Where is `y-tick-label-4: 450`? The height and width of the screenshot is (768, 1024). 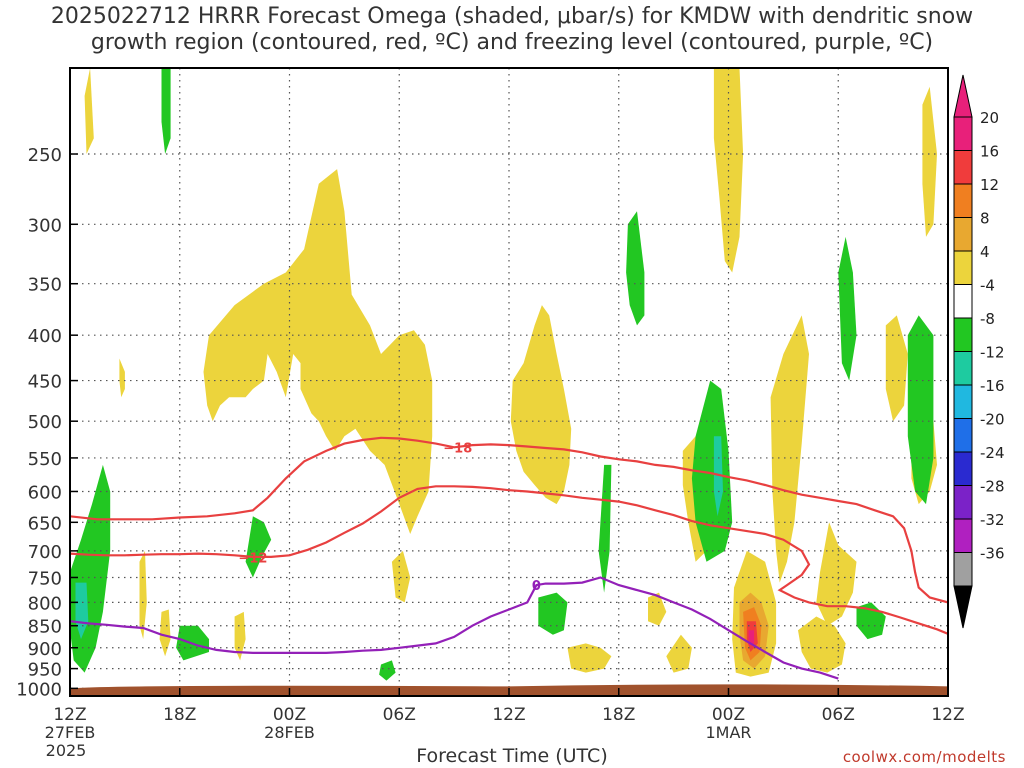
y-tick-label-4: 450 is located at coordinates (45, 382).